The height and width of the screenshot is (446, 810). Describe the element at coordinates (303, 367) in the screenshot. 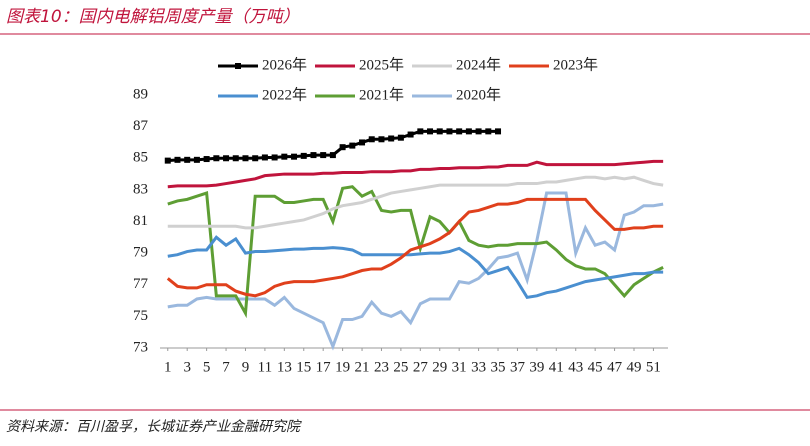

I see `x-tick-label: 15` at that location.